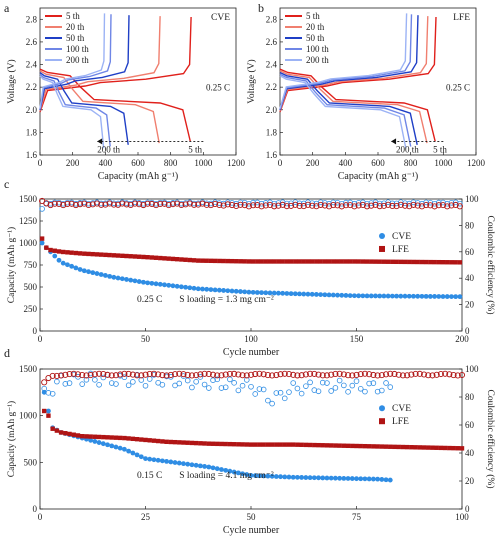 This screenshot has width=500, height=545. Describe the element at coordinates (73, 16) in the screenshot. I see `legend-label: 5 th` at that location.